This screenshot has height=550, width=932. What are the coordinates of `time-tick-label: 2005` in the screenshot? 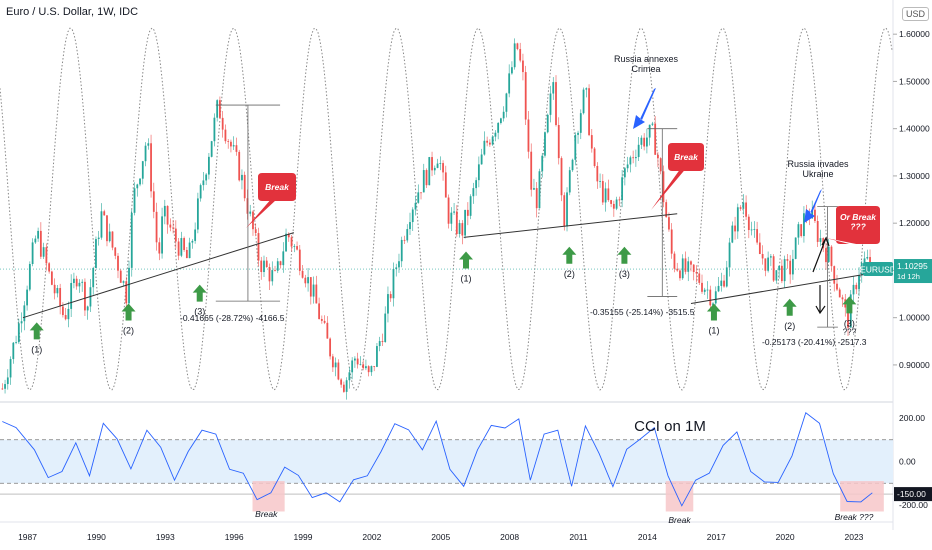 It's located at (440, 537).